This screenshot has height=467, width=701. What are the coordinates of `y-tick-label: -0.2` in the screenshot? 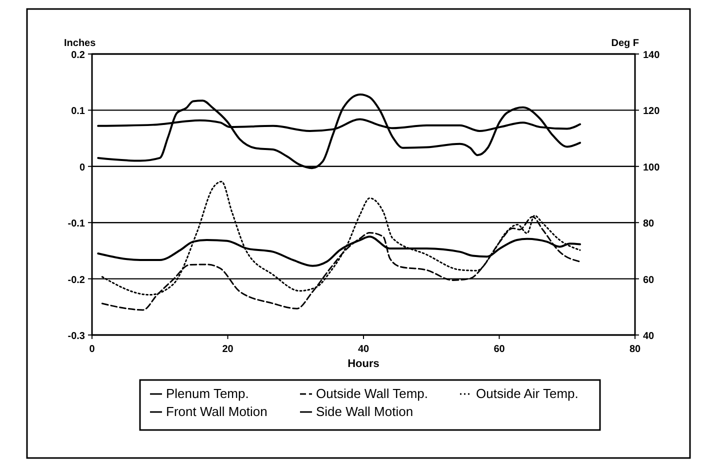 It's located at (77, 280).